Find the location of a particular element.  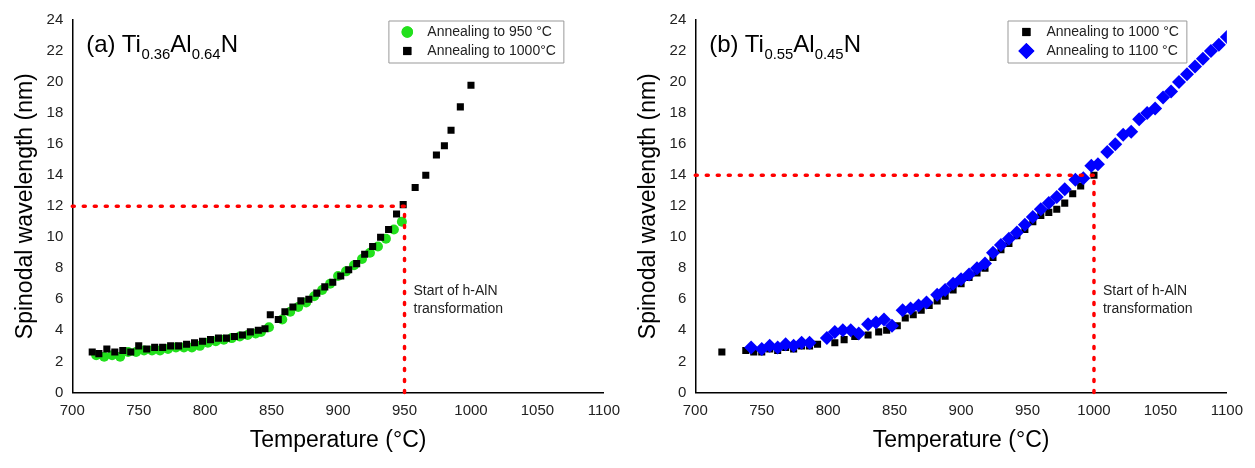

legend-label: Annealing to 1000°C is located at coordinates (491, 49).